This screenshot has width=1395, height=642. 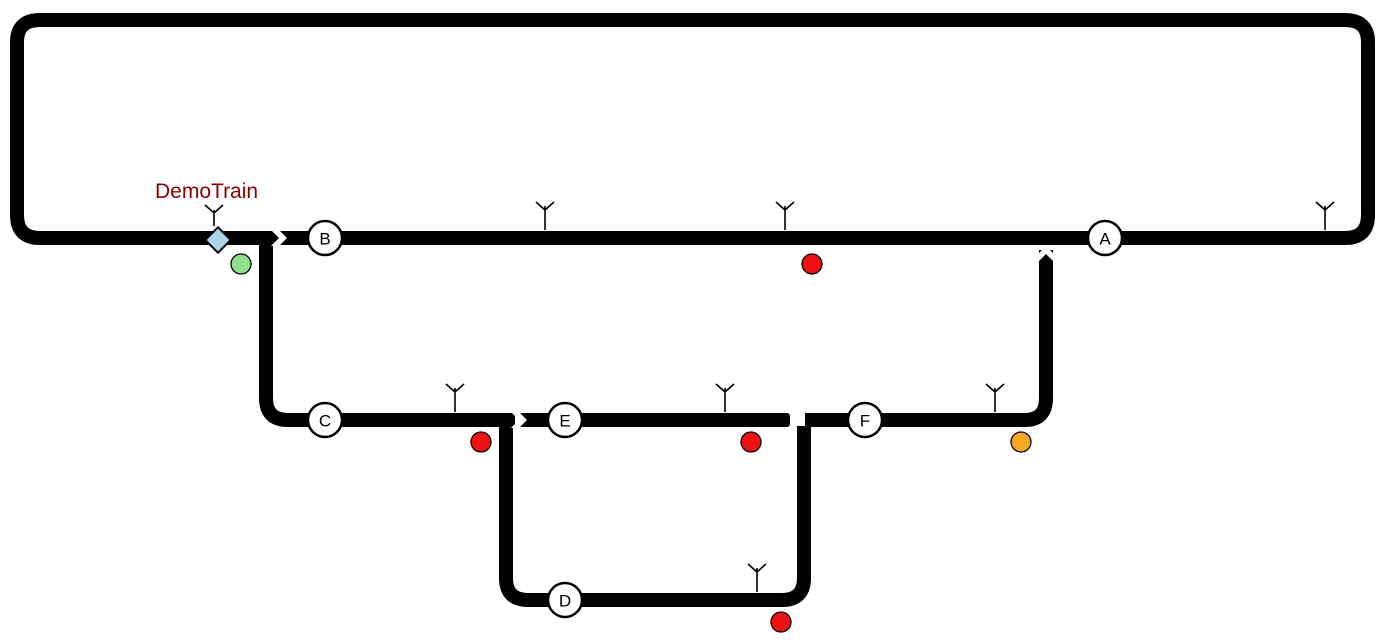 I want to click on switch-e, so click(x=519, y=420).